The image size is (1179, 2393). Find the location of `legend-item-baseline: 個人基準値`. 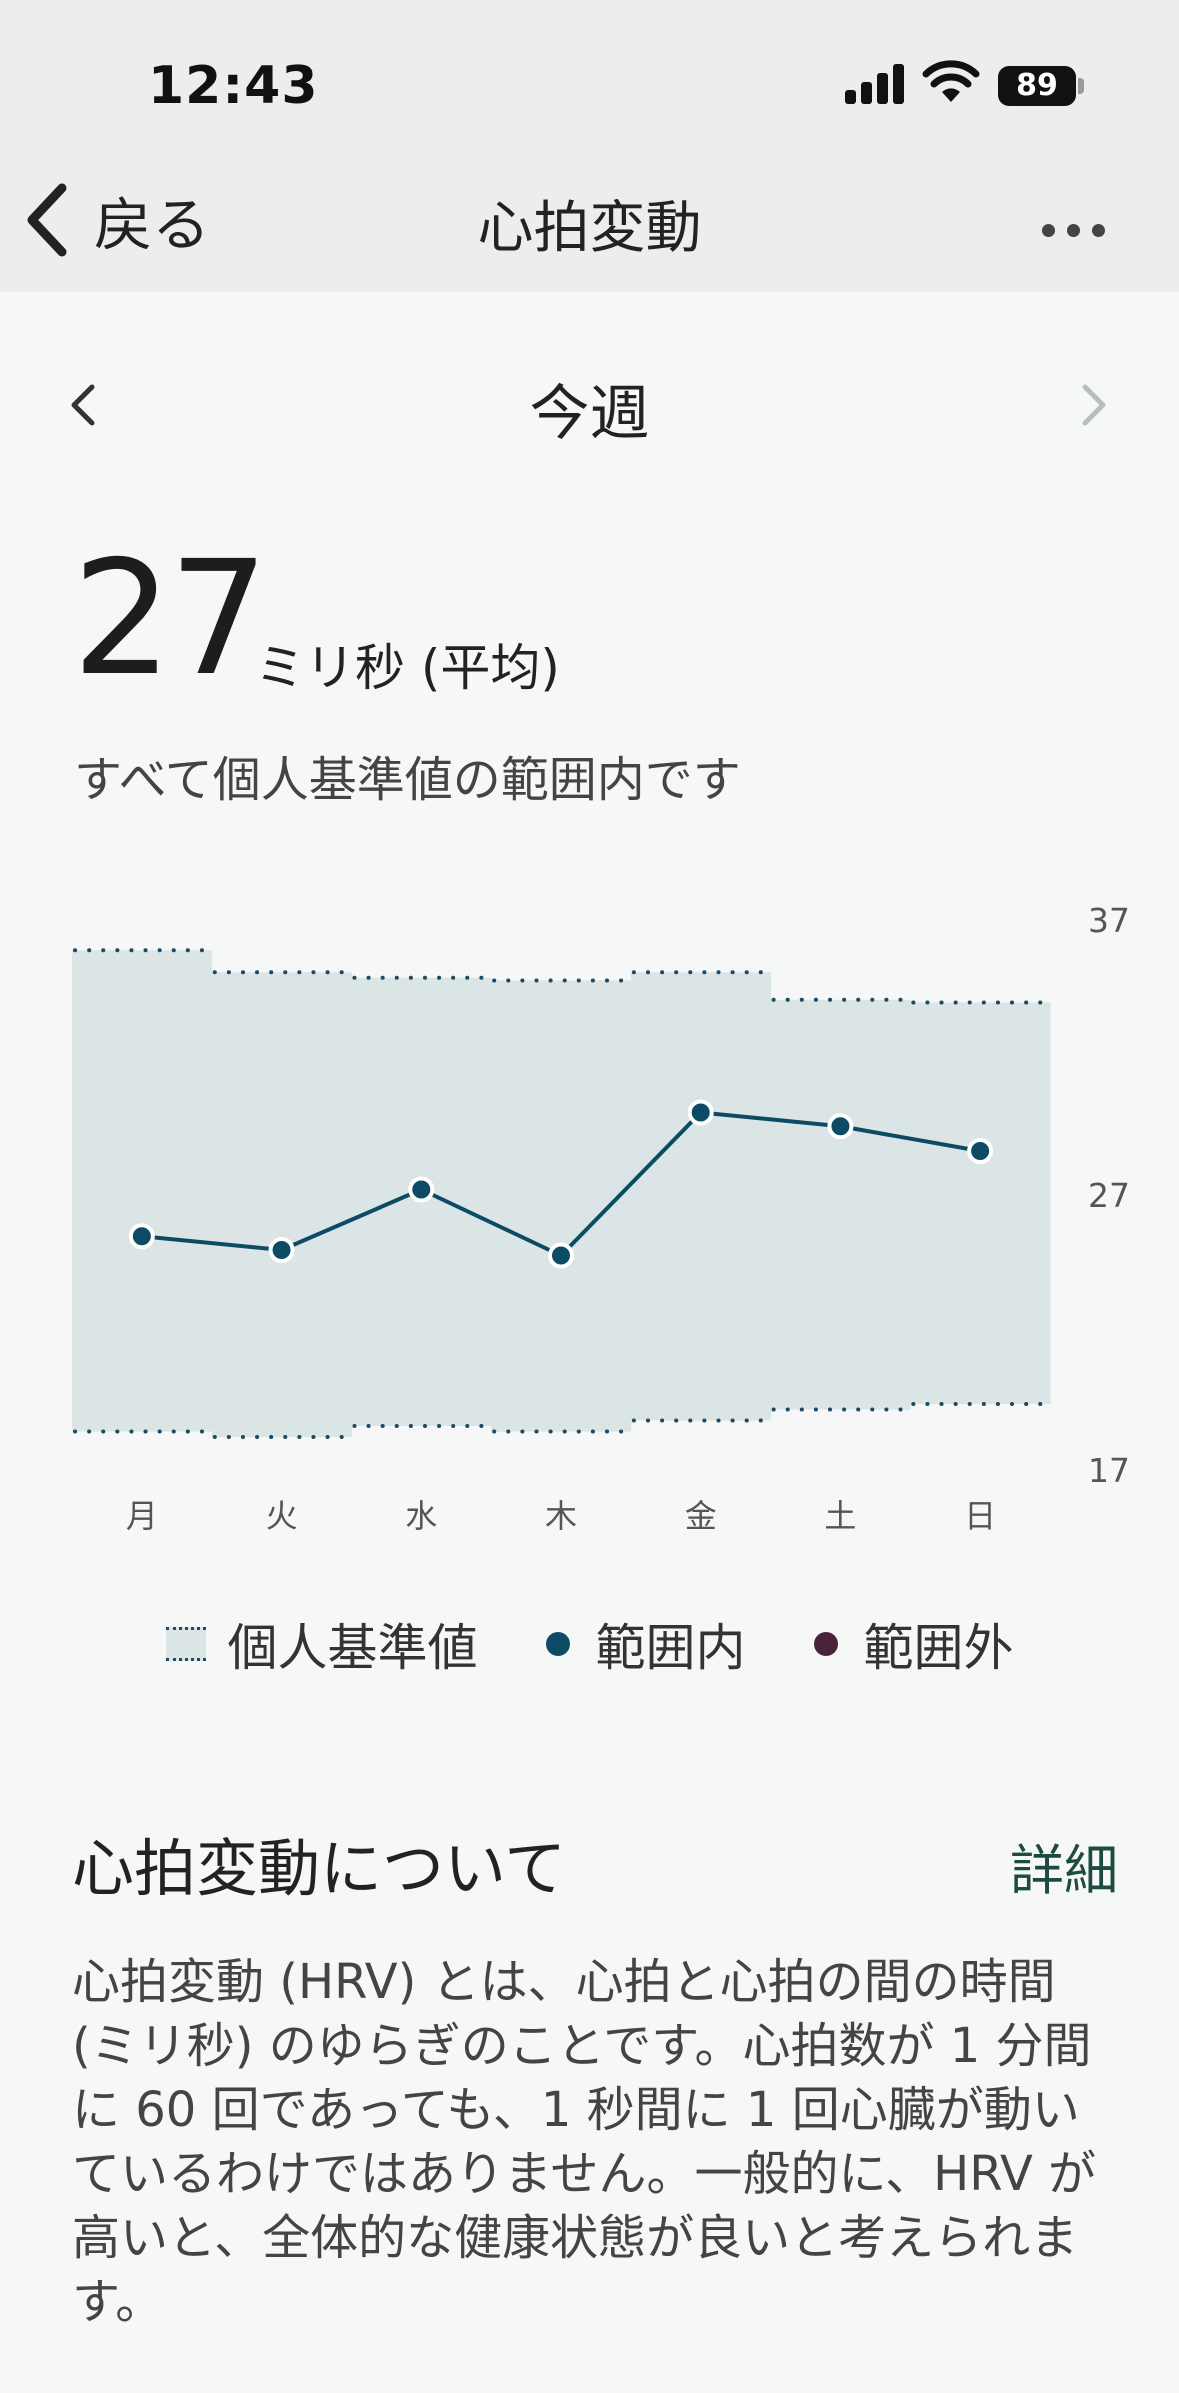

legend-item-baseline: 個人基準値 is located at coordinates (321, 1644).